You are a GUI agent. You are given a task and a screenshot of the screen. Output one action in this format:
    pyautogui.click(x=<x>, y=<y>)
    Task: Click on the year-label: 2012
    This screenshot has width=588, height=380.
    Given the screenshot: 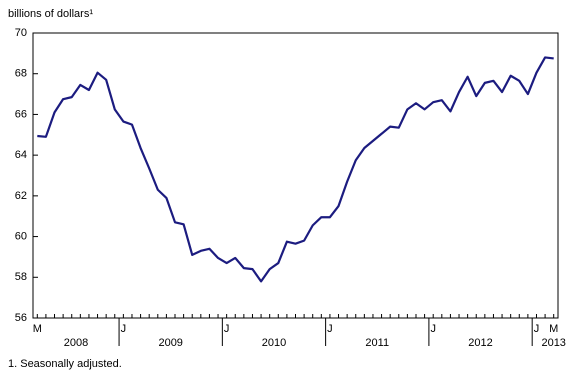 What is the action you would take?
    pyautogui.click(x=480, y=343)
    